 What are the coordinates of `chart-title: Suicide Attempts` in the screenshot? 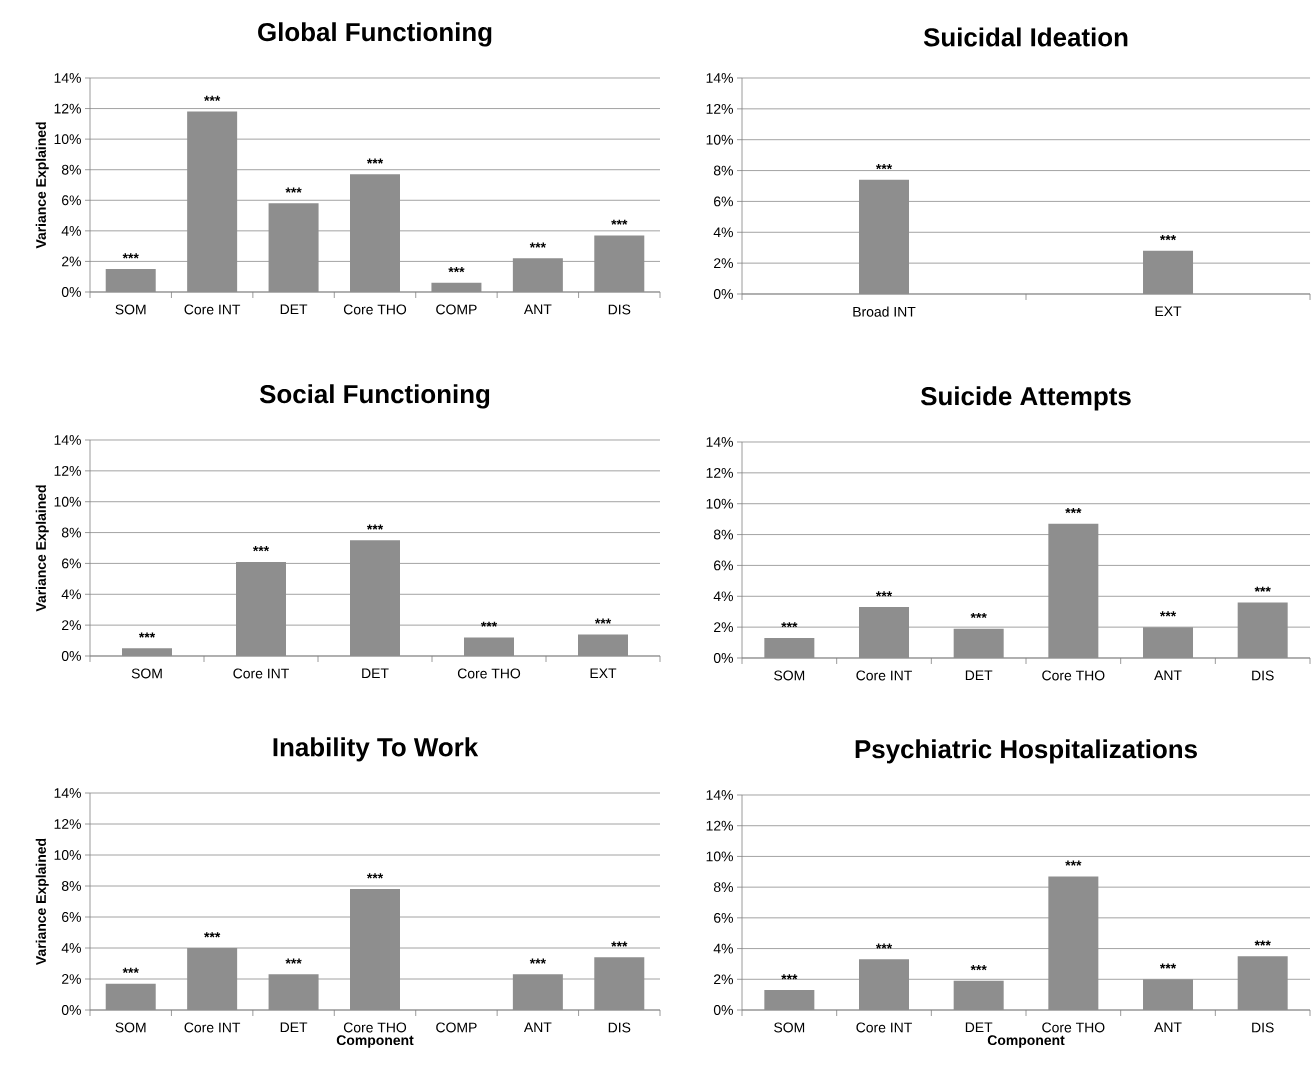 It's located at (1025, 398).